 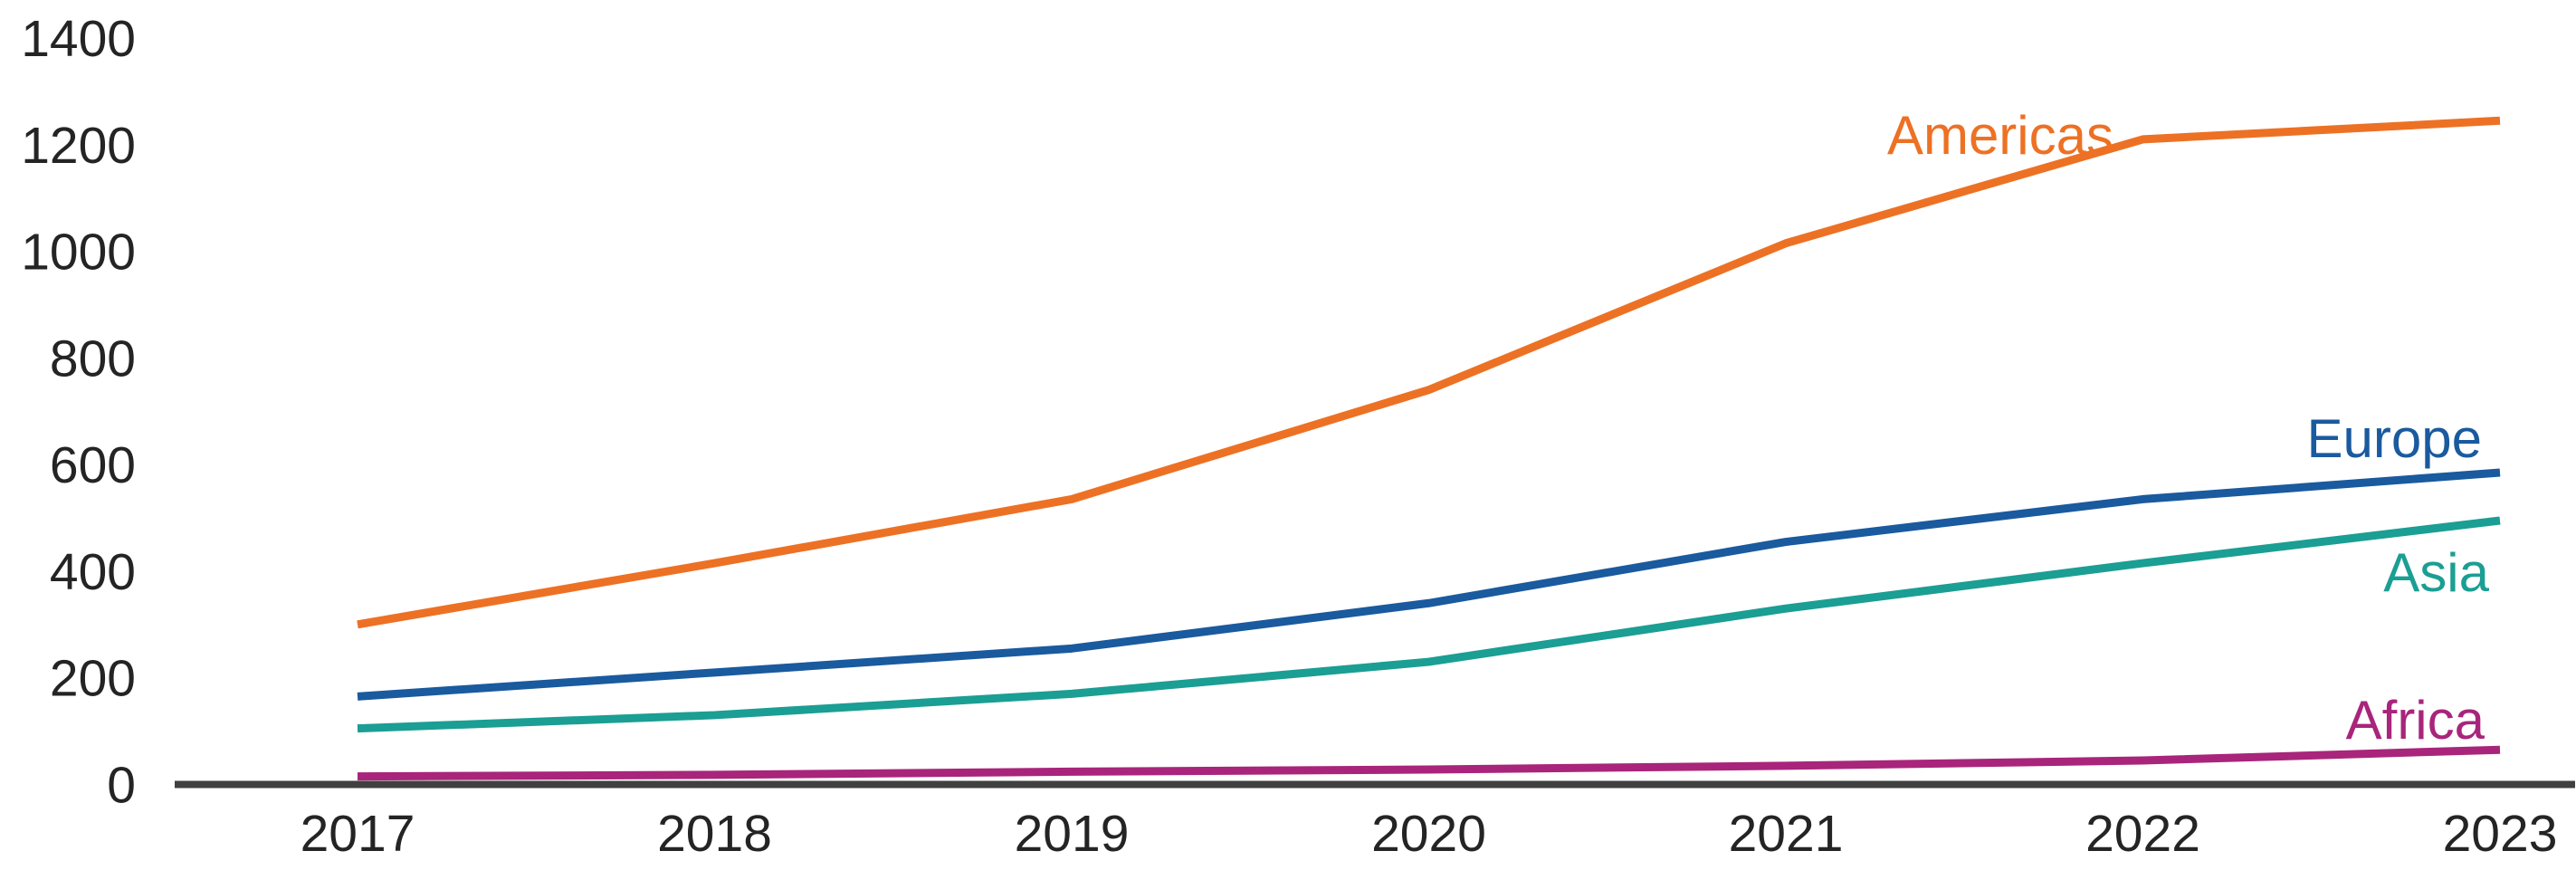 What do you see at coordinates (2000, 135) in the screenshot?
I see `series-label-americas: Americas` at bounding box center [2000, 135].